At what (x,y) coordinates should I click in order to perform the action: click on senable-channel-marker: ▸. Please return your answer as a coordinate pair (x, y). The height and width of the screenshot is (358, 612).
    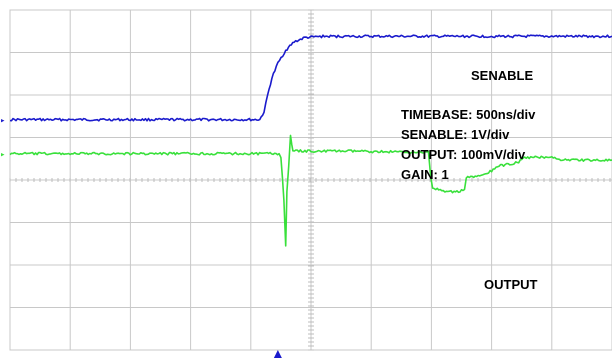
    Looking at the image, I should click on (3, 121).